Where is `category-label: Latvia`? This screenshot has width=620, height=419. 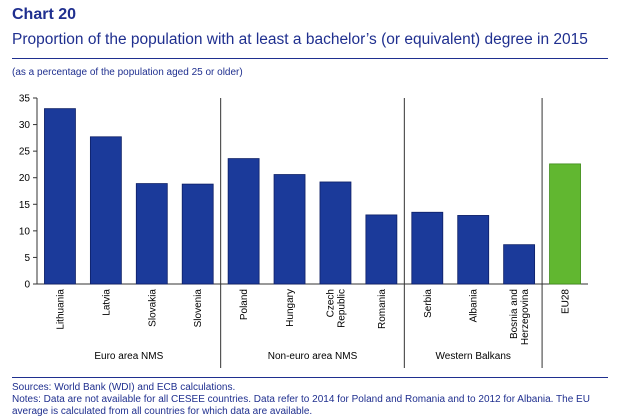
category-label: Latvia is located at coordinates (106, 302).